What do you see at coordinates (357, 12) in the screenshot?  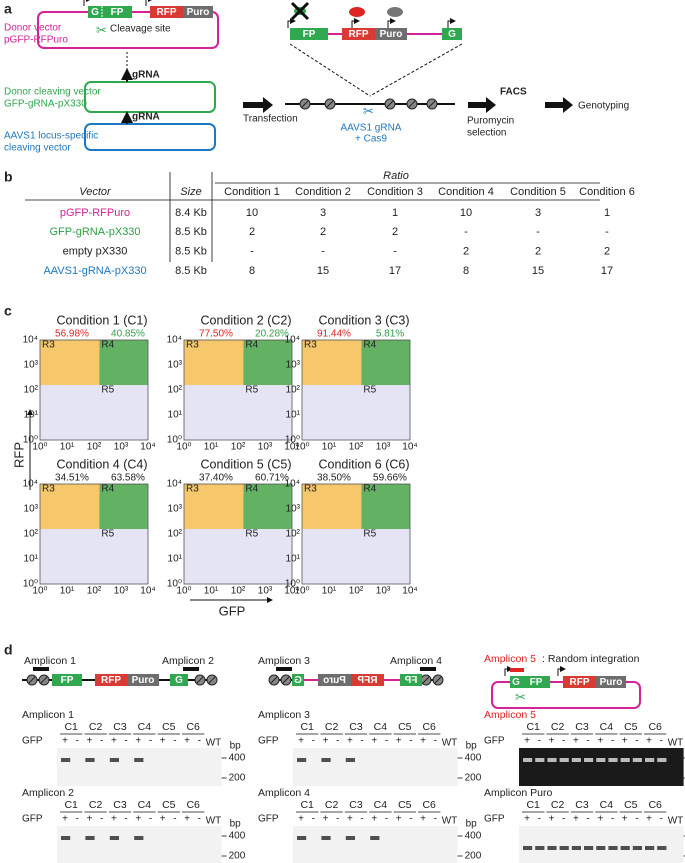 I see `protein` at bounding box center [357, 12].